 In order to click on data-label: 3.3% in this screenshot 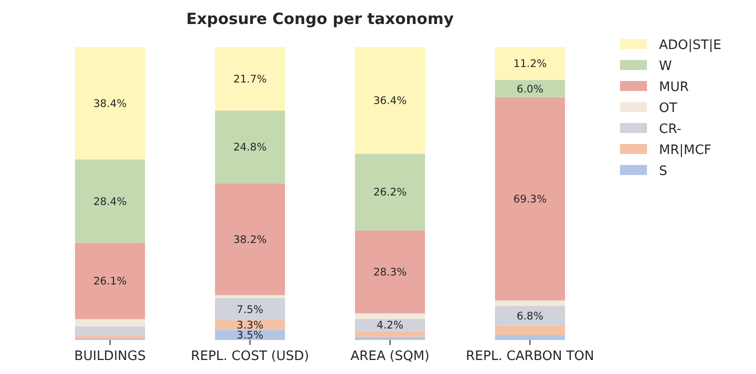, I will do `click(250, 326)`.